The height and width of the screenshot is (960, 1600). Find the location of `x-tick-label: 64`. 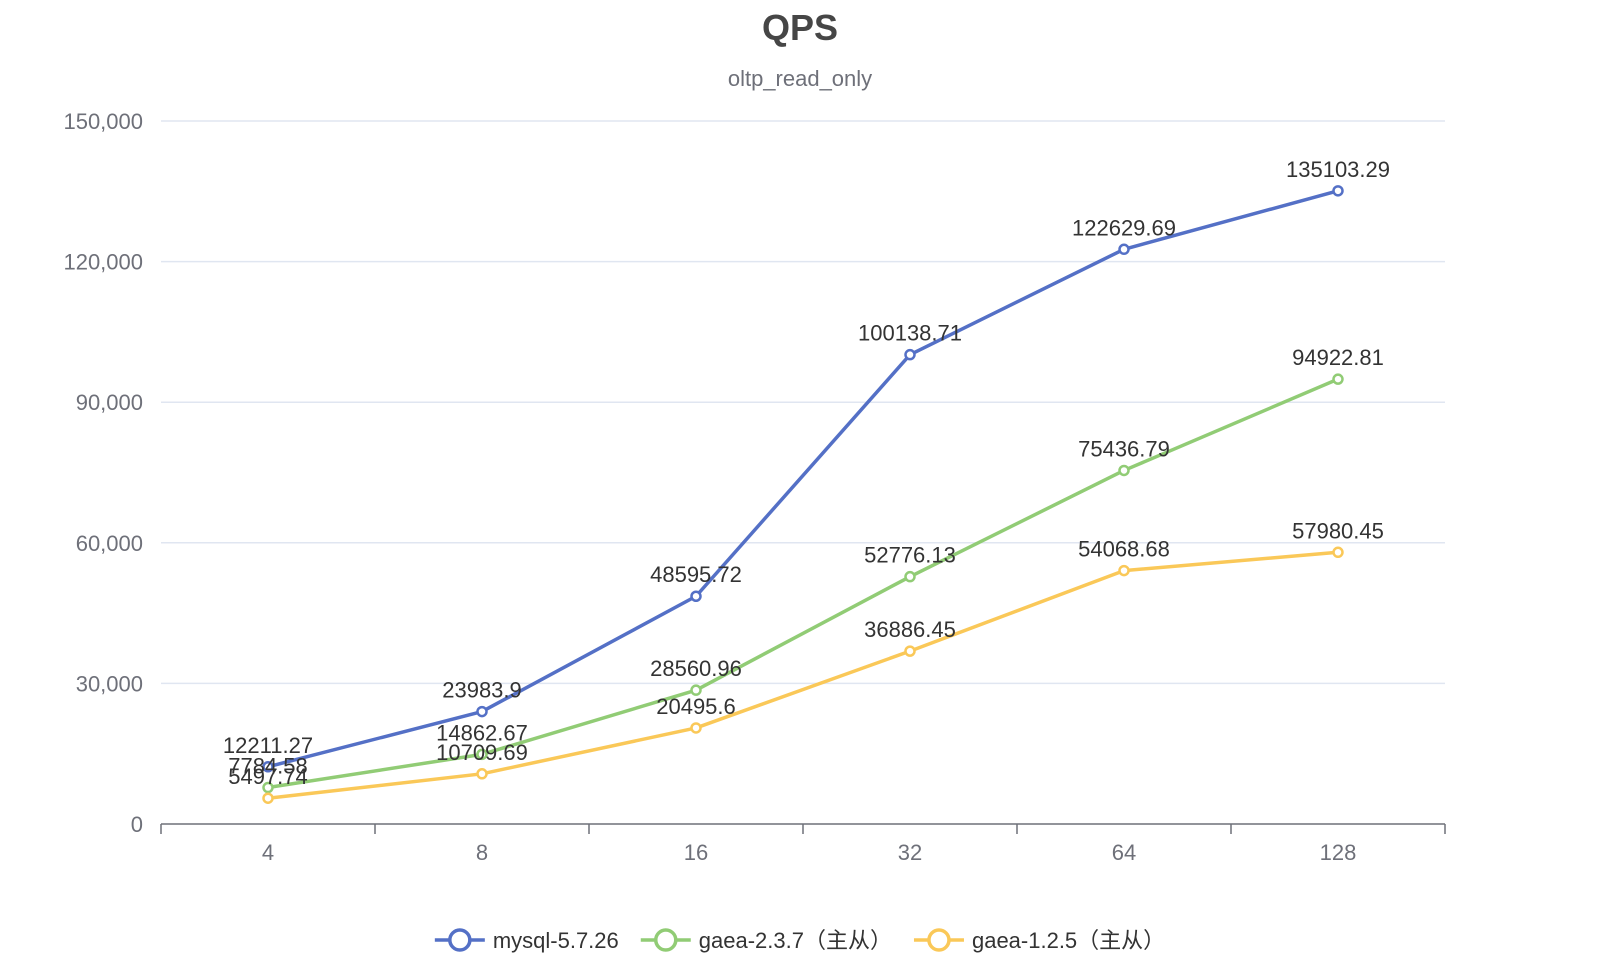

x-tick-label: 64 is located at coordinates (1124, 852).